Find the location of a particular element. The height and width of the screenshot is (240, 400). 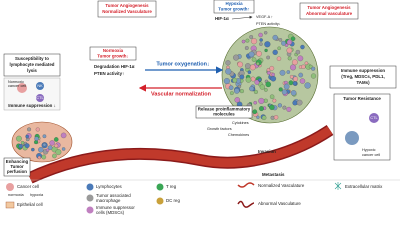

label: Susceptibility to is located at coordinates (32, 58).